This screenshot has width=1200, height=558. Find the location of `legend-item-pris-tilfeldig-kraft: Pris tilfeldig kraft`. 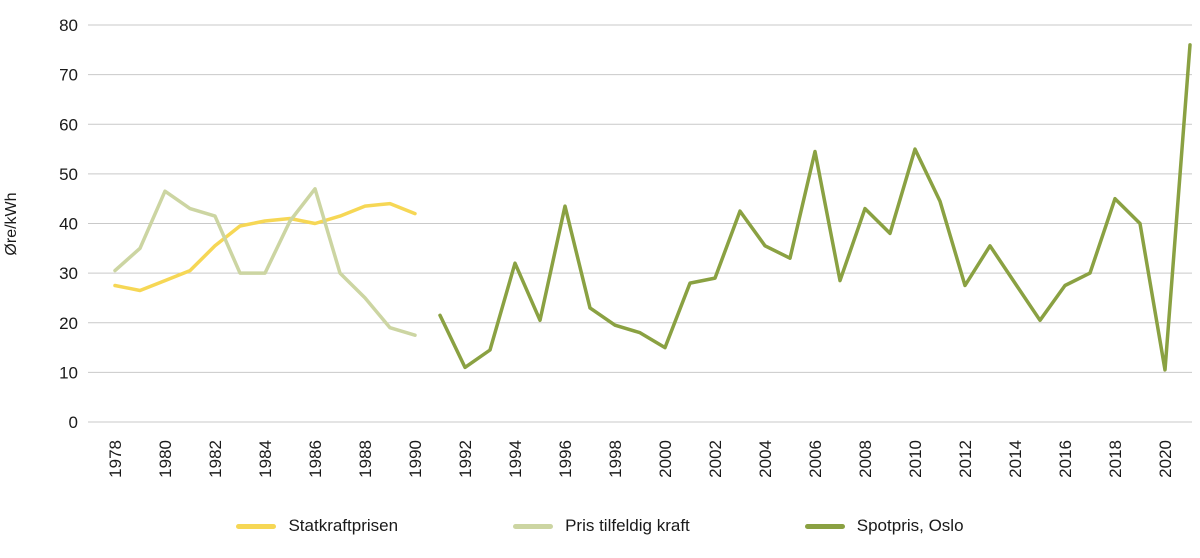

legend-item-pris-tilfeldig-kraft: Pris tilfeldig kraft is located at coordinates (601, 526).